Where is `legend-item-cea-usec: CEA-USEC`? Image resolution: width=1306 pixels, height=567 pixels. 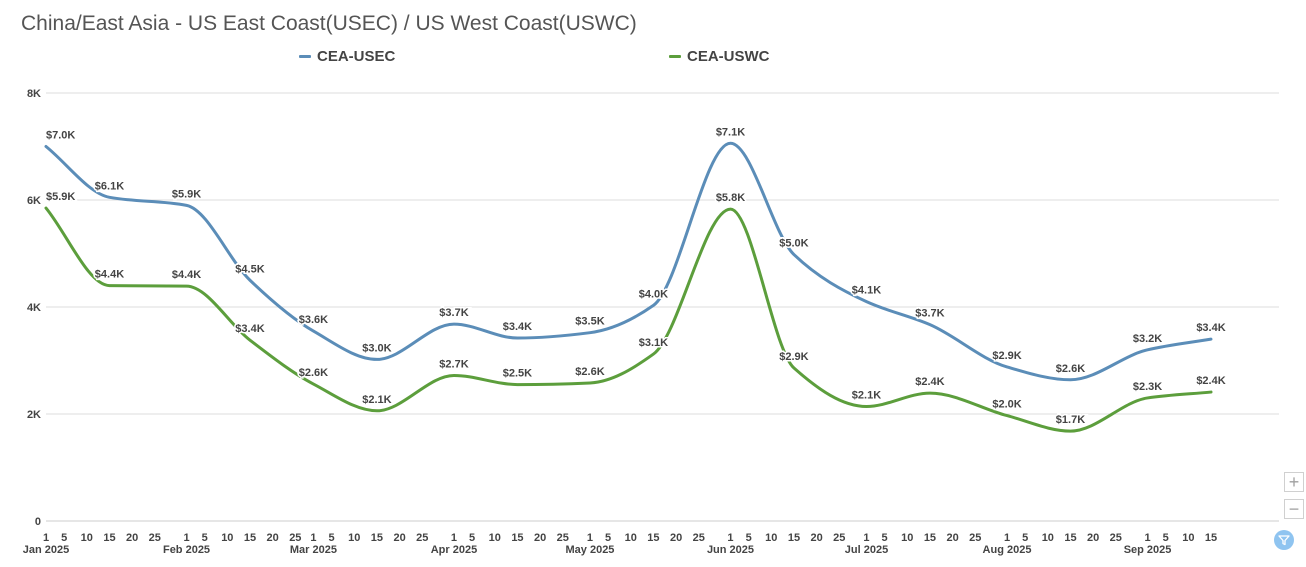 legend-item-cea-usec: CEA-USEC is located at coordinates (347, 56).